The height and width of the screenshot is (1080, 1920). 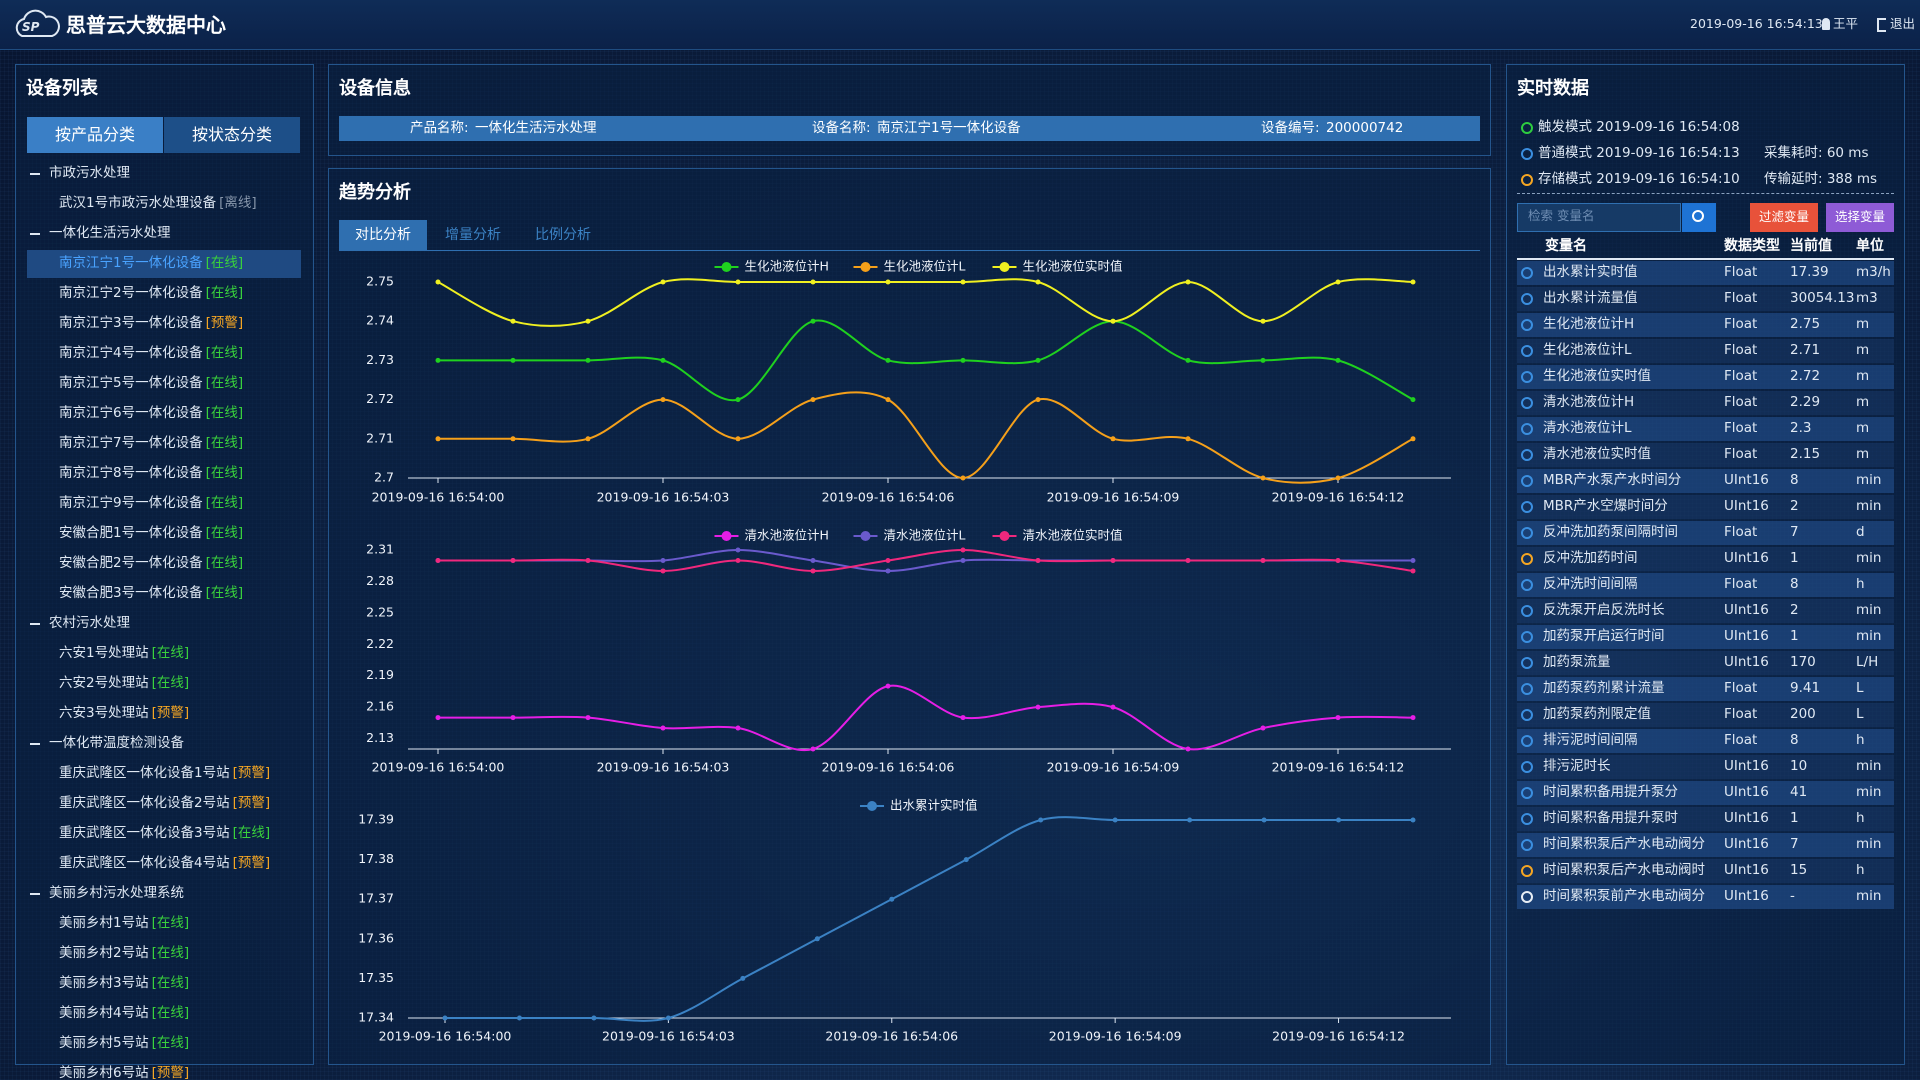 I want to click on tree-item: 美丽乡村2号站 [在线], so click(x=124, y=953).